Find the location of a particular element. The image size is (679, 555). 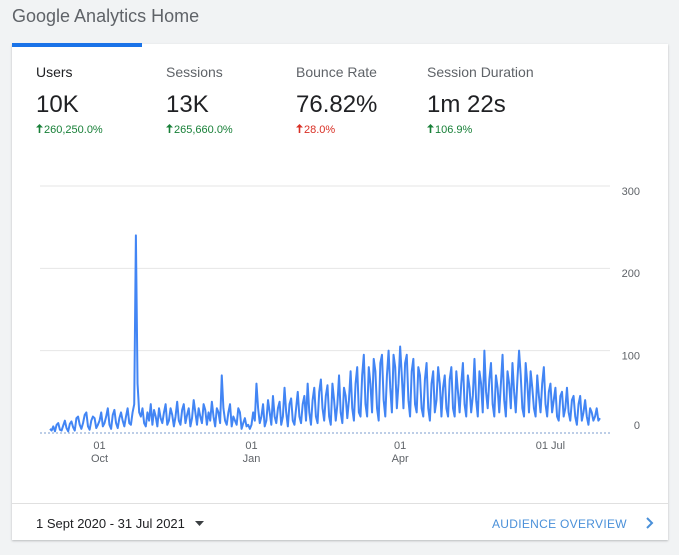

x-tick-label: 01 Jan is located at coordinates (251, 452).